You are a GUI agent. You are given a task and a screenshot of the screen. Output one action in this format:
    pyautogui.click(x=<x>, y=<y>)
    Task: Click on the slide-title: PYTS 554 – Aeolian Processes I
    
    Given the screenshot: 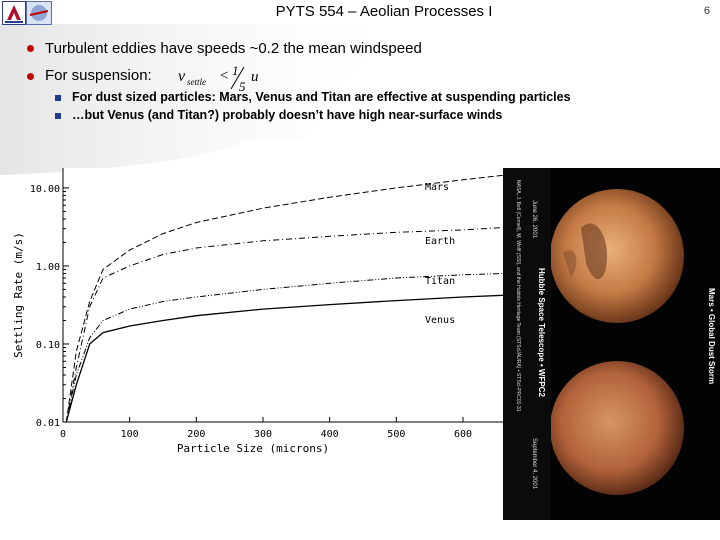 What is the action you would take?
    pyautogui.click(x=384, y=11)
    